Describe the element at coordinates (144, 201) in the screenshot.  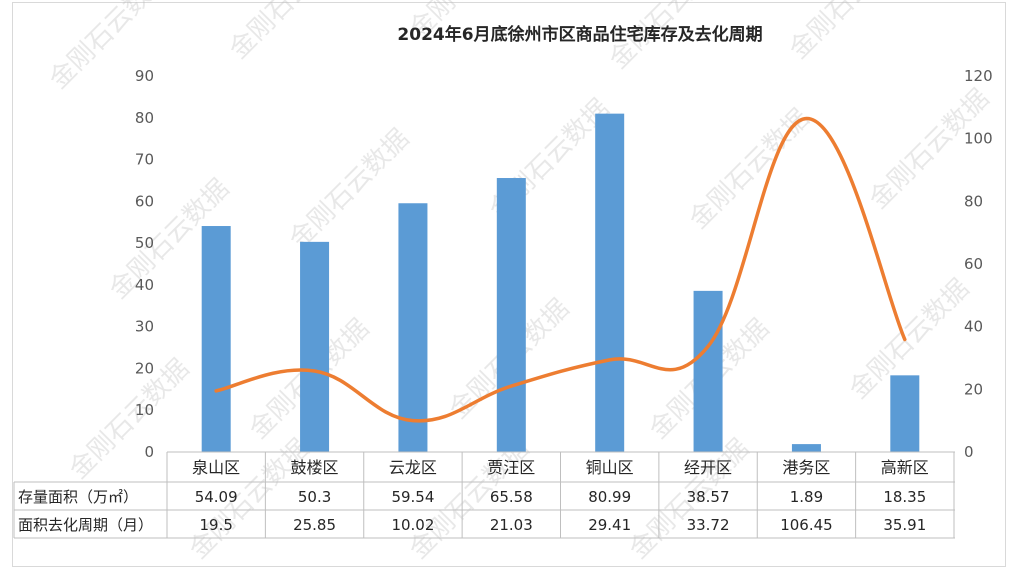
I see `left-axis-tick-label: 60` at that location.